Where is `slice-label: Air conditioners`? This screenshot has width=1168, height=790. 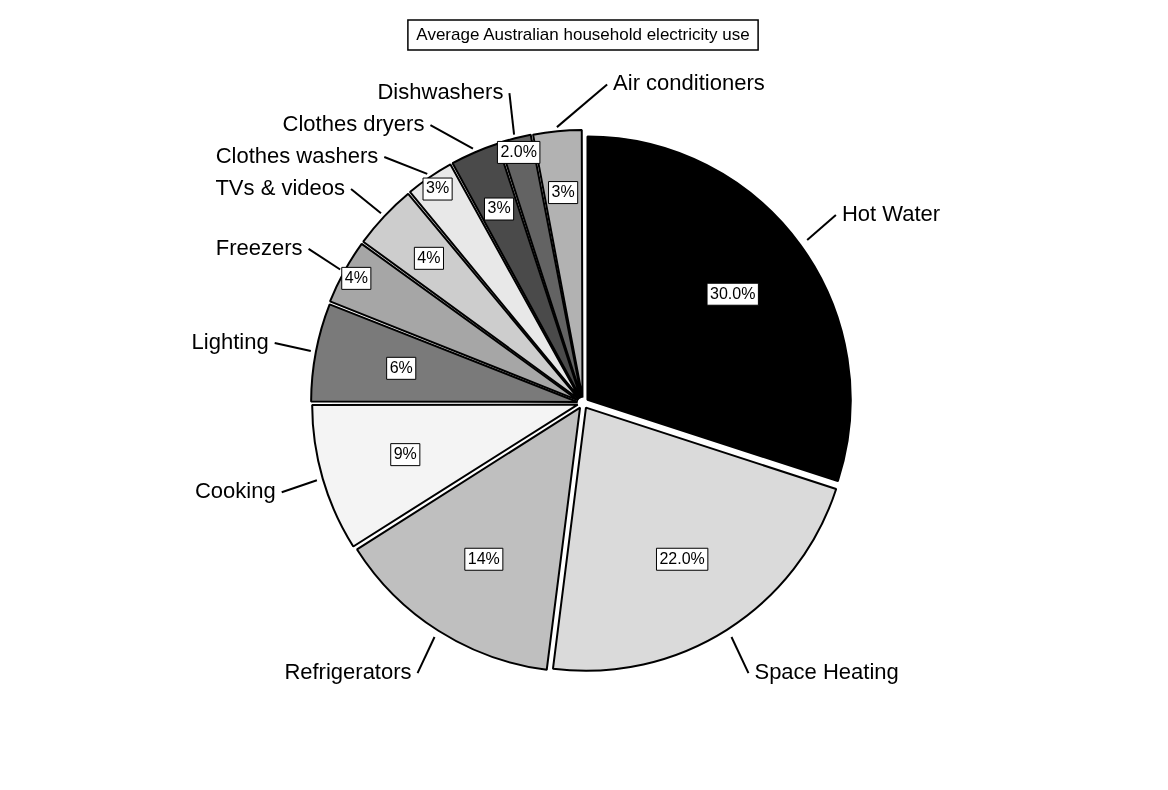 slice-label: Air conditioners is located at coordinates (689, 83).